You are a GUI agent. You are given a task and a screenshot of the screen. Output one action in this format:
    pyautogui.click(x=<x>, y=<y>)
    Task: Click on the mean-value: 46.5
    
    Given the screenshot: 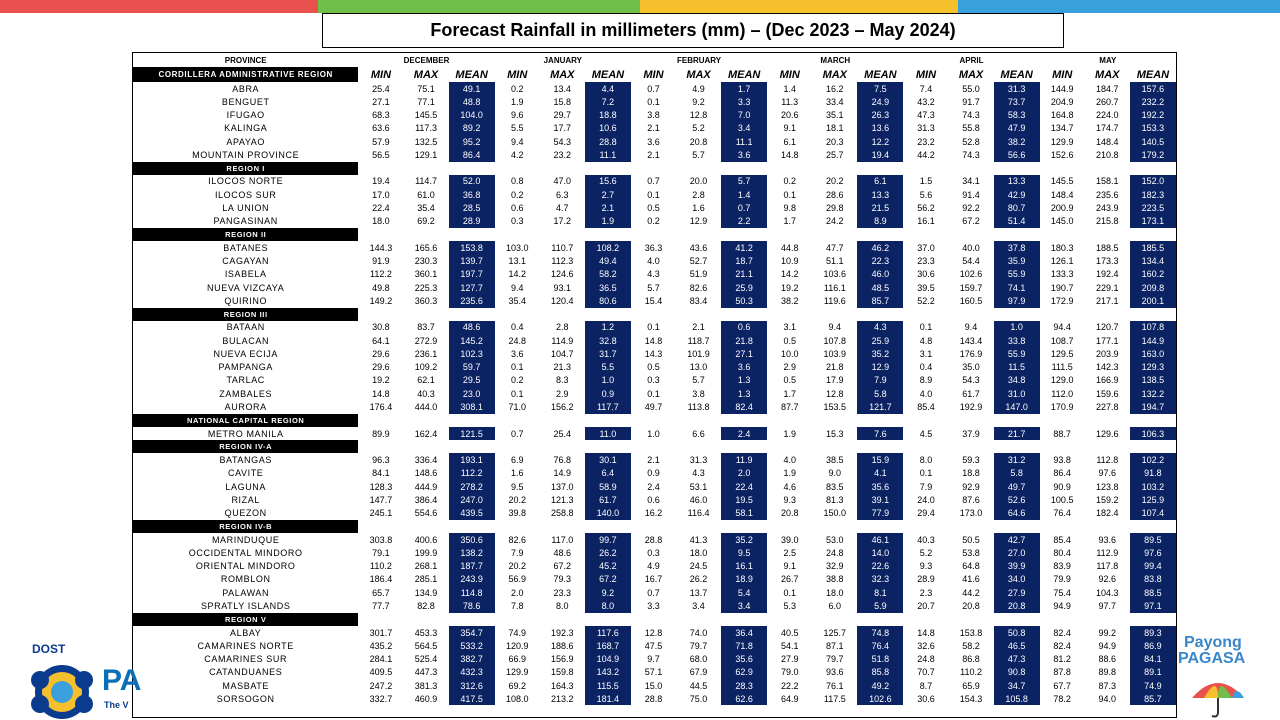 What is the action you would take?
    pyautogui.click(x=1016, y=646)
    